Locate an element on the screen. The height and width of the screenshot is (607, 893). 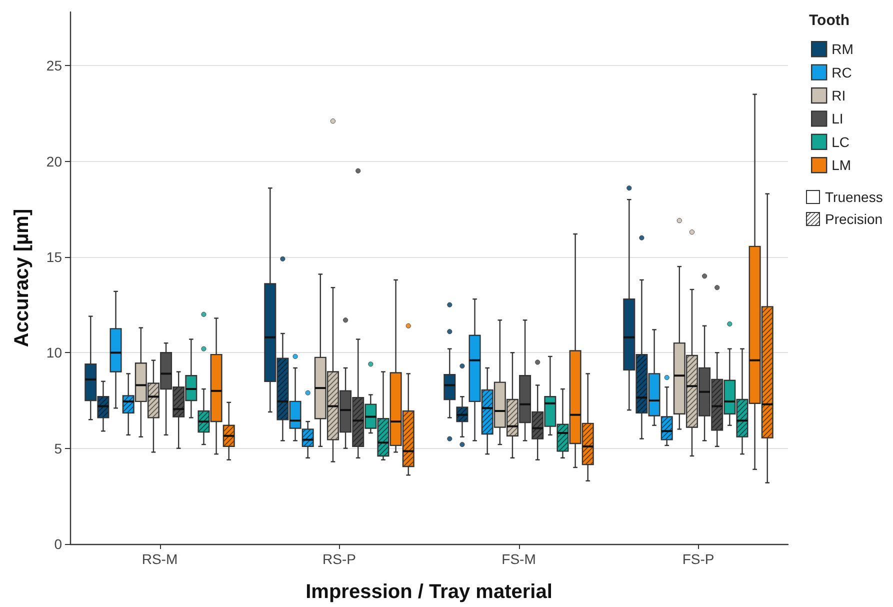
legend-label: RI is located at coordinates (839, 96).